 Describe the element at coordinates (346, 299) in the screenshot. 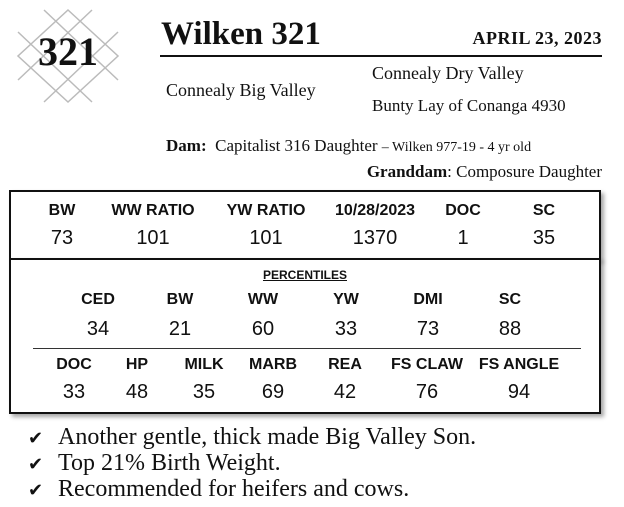

I see `percentile-header: YW` at that location.